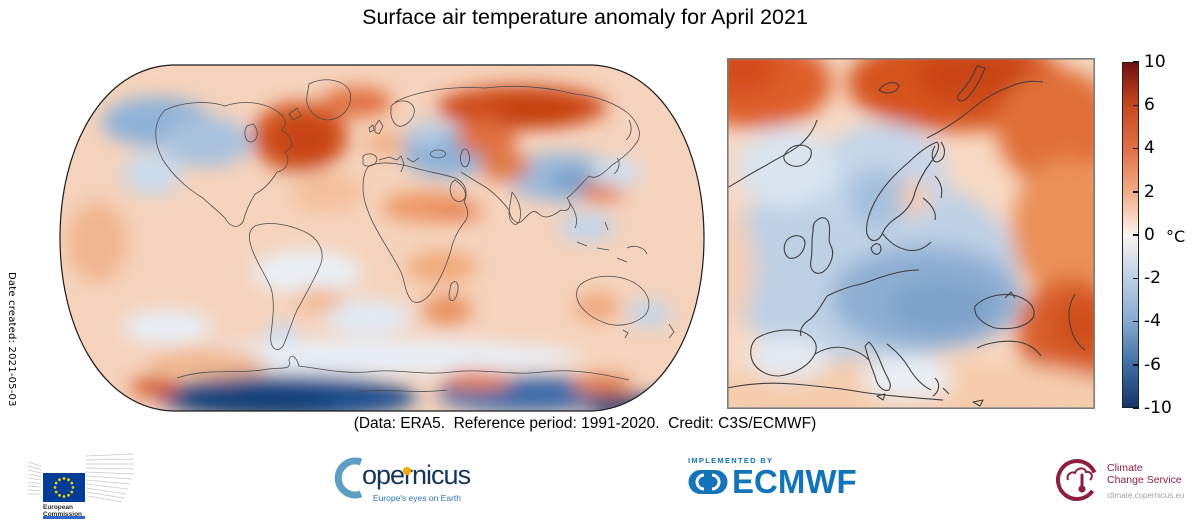  Describe the element at coordinates (34, 478) in the screenshot. I see `eu-building-lines-left` at that location.